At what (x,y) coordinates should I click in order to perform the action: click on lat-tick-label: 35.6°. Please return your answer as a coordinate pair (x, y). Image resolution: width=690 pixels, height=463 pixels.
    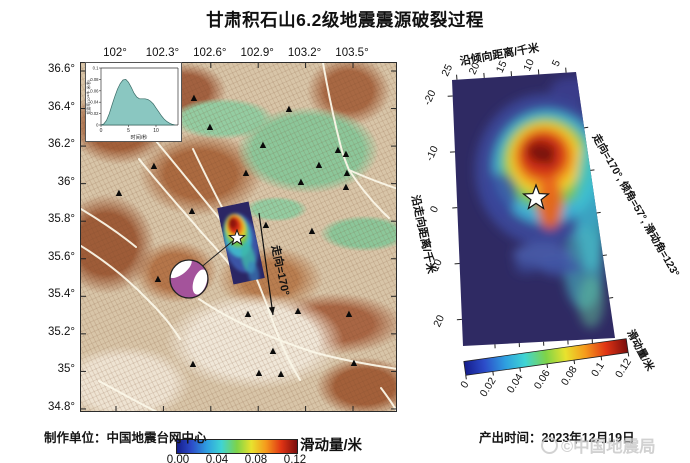
    Looking at the image, I should click on (61, 256).